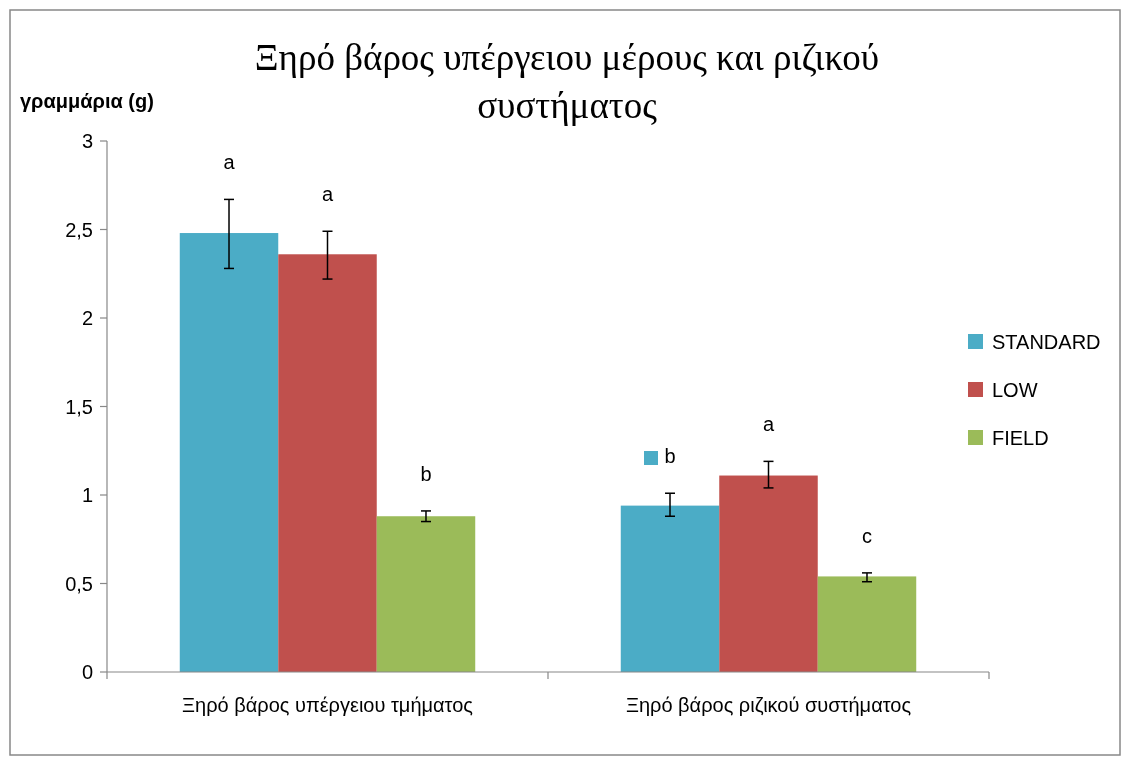 This screenshot has height=760, width=1126. Describe the element at coordinates (79, 583) in the screenshot. I see `y-tick-label: 0,5` at that location.